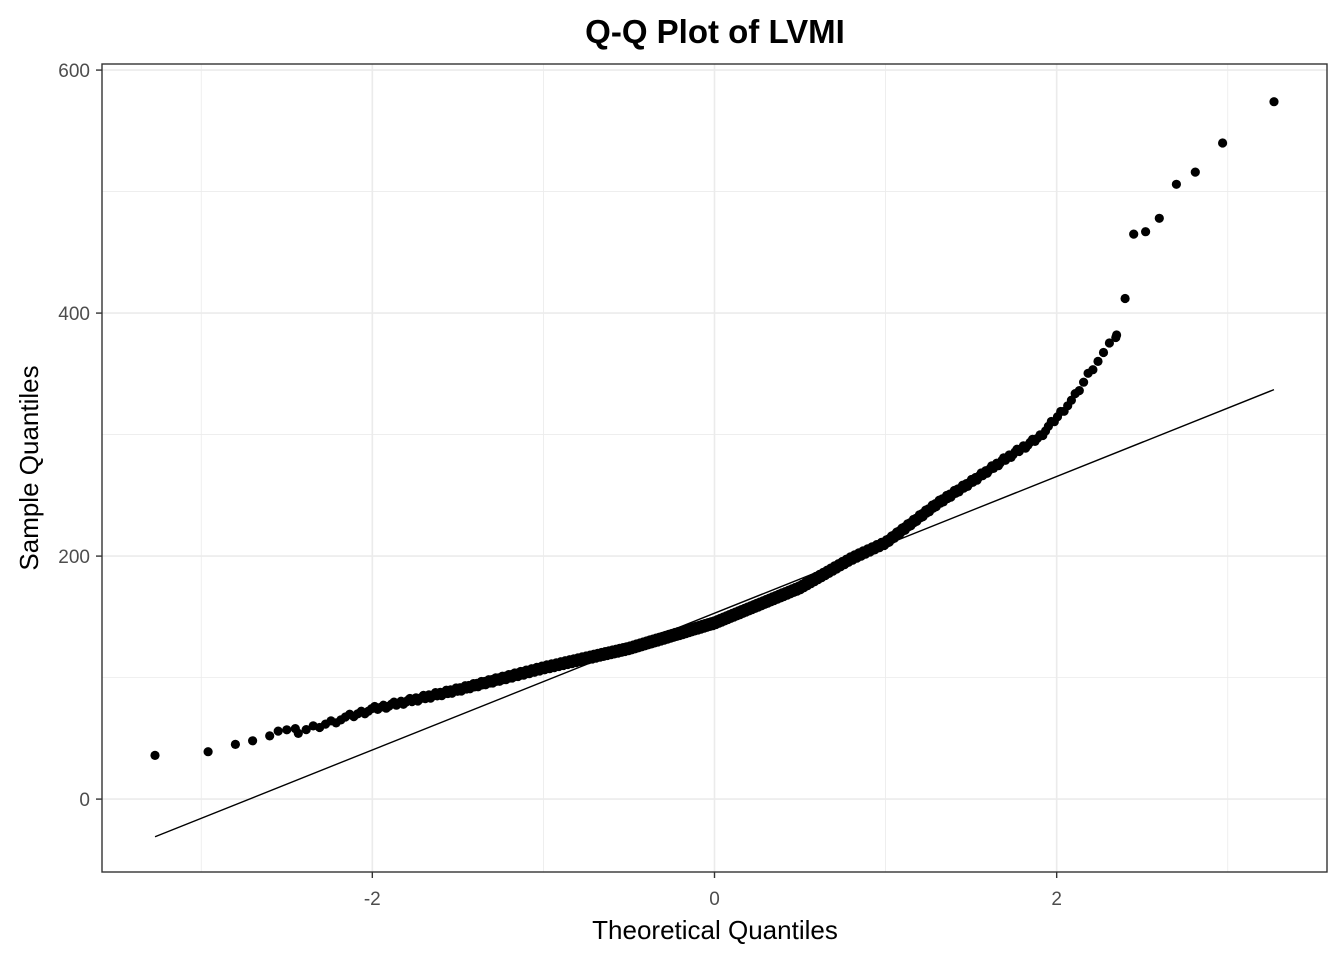 Image resolution: width=1344 pixels, height=960 pixels. I want to click on x-axis-title: Theoretical Quantiles, so click(715, 930).